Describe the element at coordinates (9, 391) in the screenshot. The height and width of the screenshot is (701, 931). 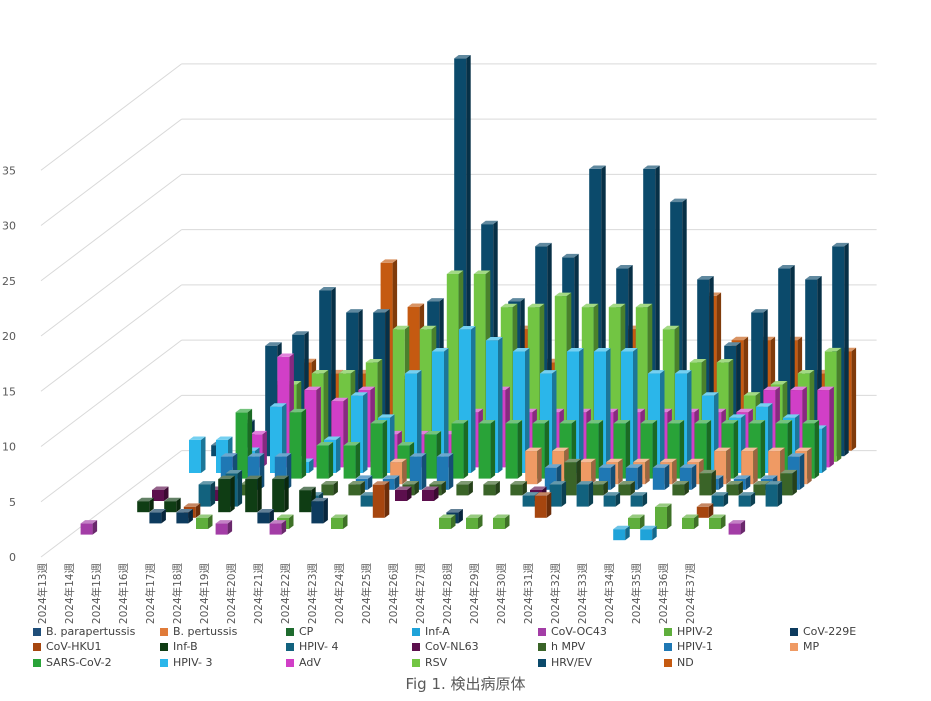
I see `y-tick-label: 15` at that location.